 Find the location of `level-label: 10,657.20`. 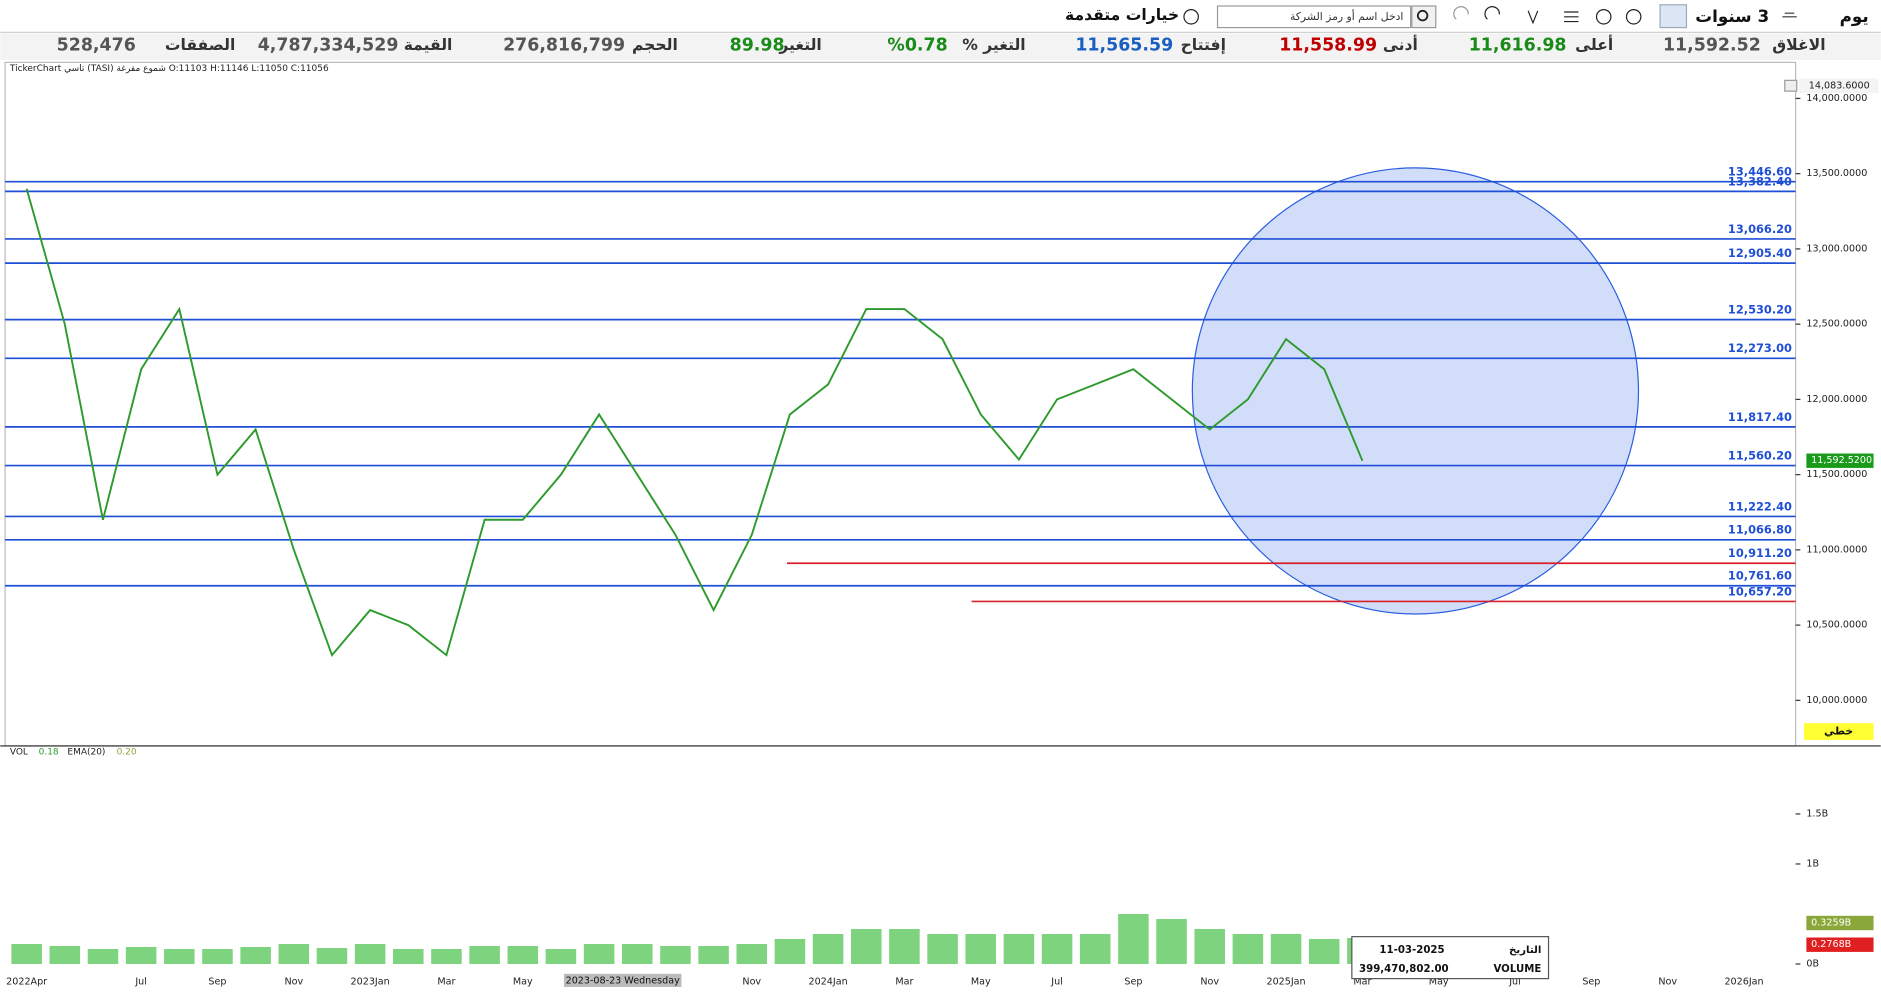

level-label: 10,657.20 is located at coordinates (1760, 591).